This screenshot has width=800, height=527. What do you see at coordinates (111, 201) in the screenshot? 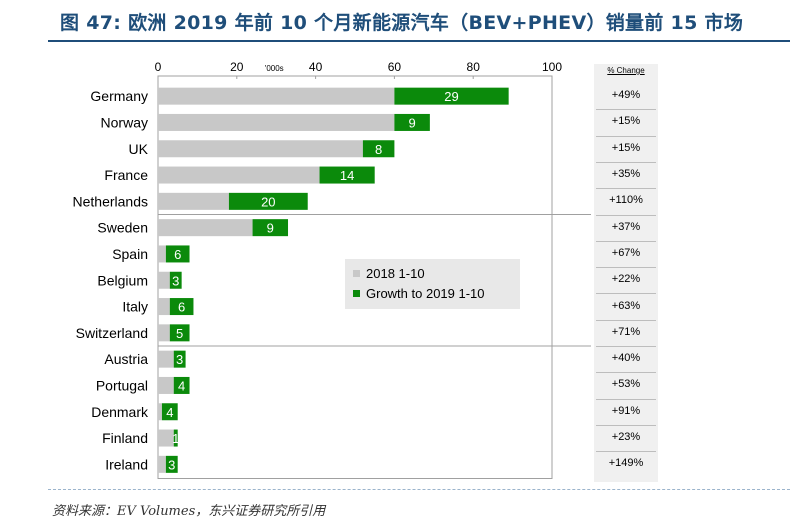
I see `category-label: Netherlands` at bounding box center [111, 201].